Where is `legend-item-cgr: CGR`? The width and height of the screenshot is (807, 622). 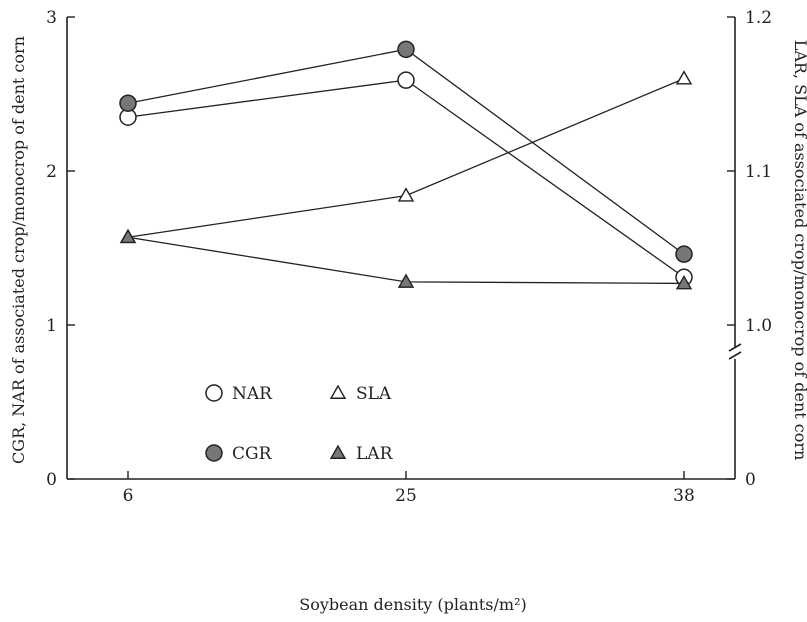
legend-item-cgr: CGR is located at coordinates (239, 454).